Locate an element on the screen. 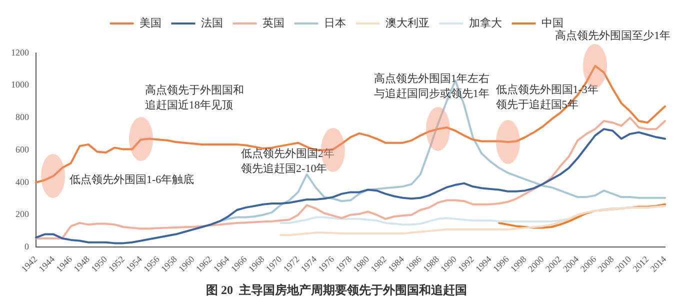 The height and width of the screenshot is (308, 685). annotation: 低点领先外围国1-6年触底 is located at coordinates (131, 179).